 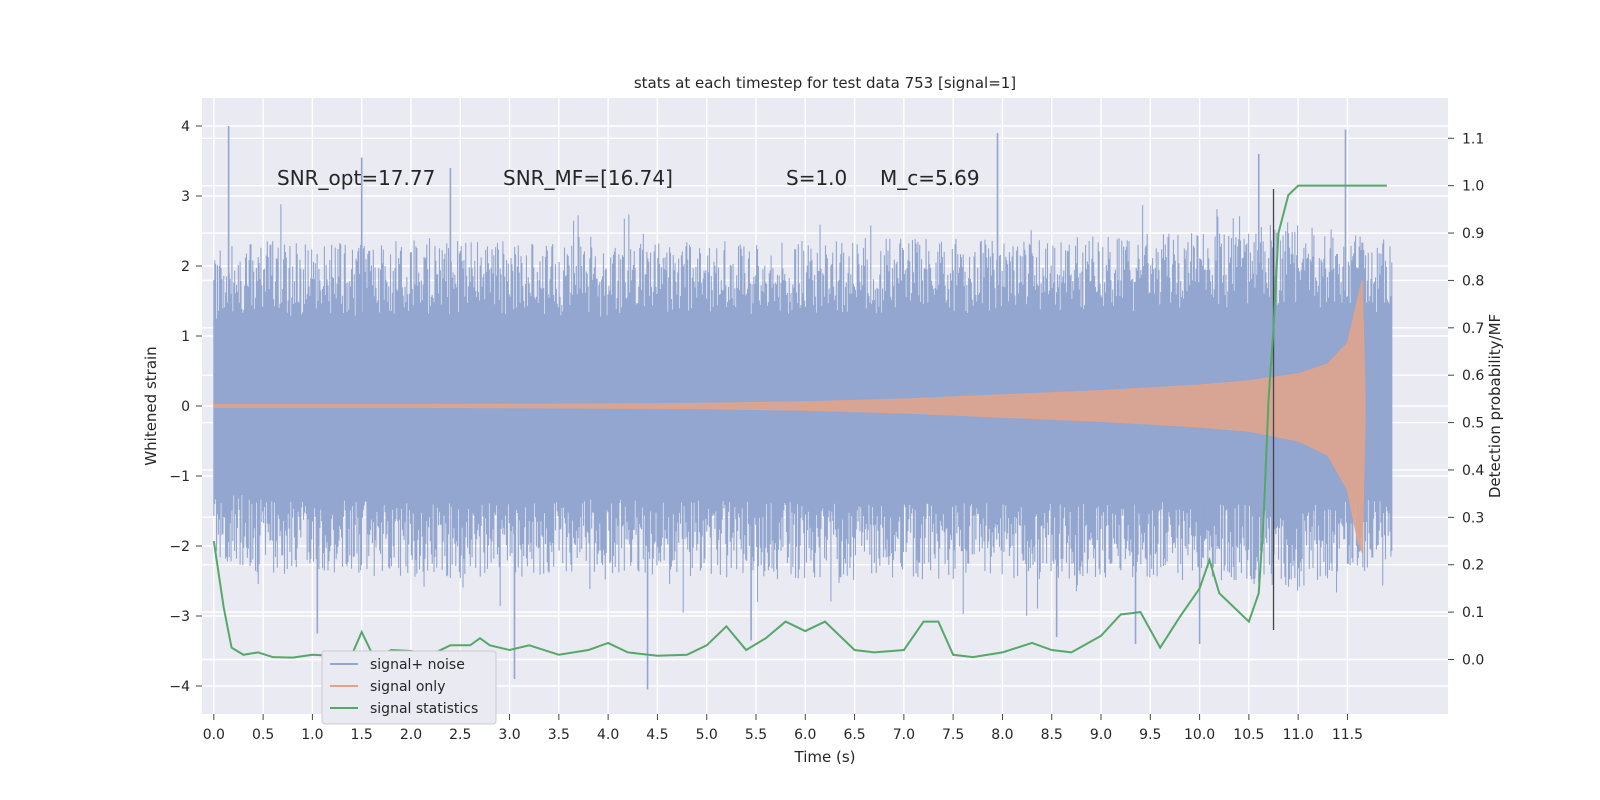 I want to click on x-tick-label: 8.5, so click(x=1052, y=735).